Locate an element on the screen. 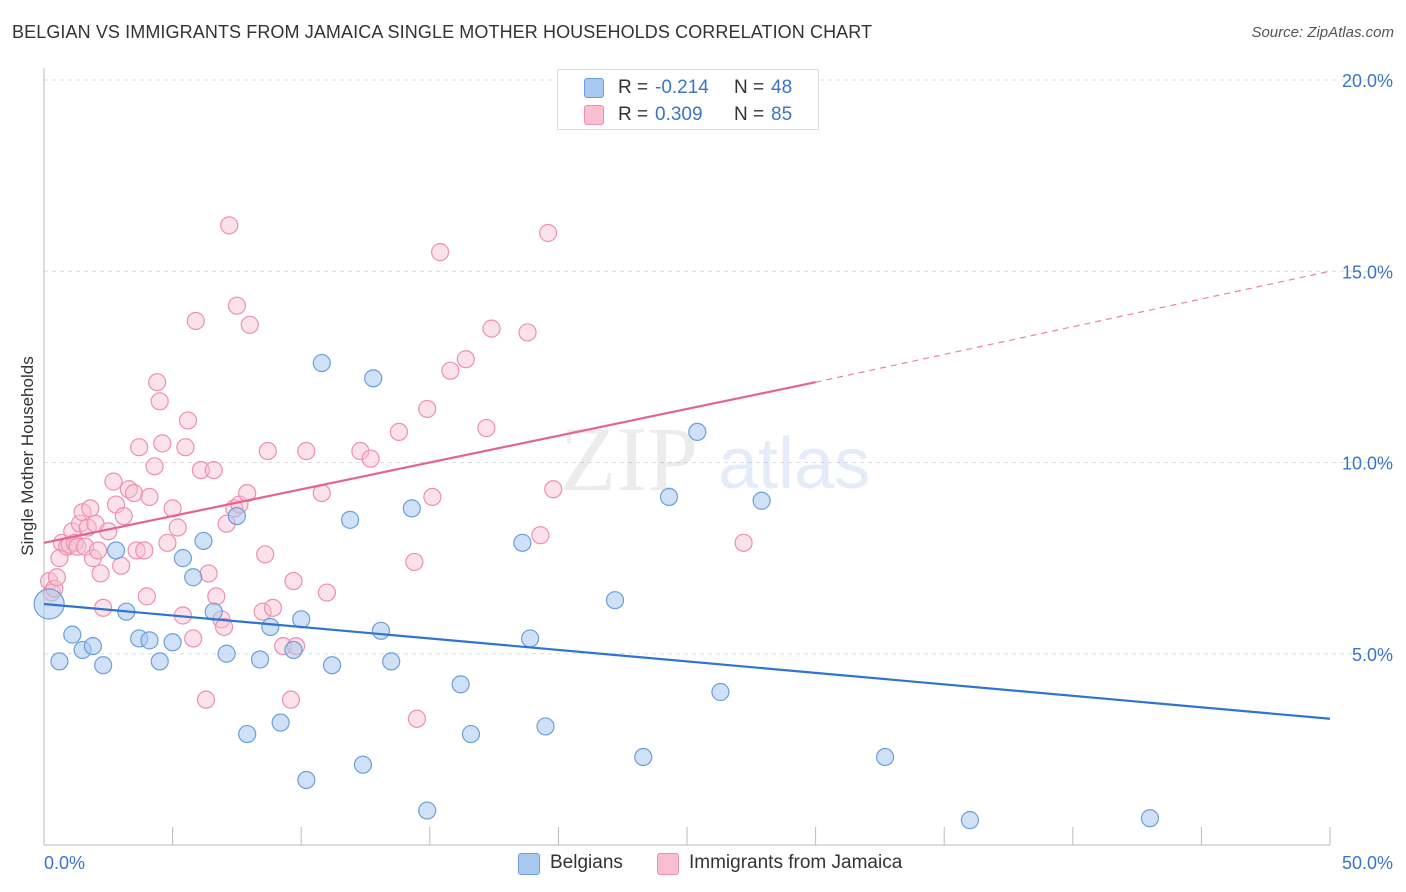 This screenshot has height=892, width=1406. trend-line-jamaica is located at coordinates (429, 462).